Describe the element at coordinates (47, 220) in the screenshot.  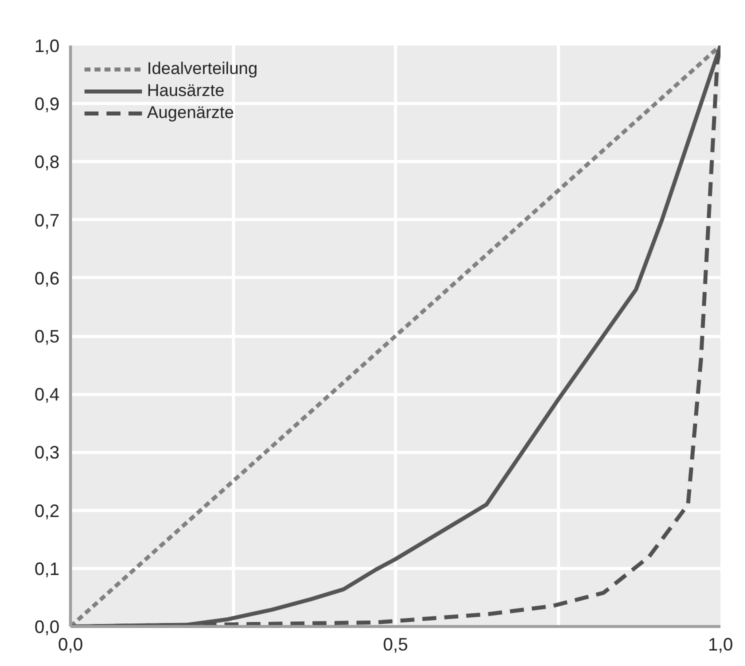
I see `y-tick-label: 0,7` at that location.